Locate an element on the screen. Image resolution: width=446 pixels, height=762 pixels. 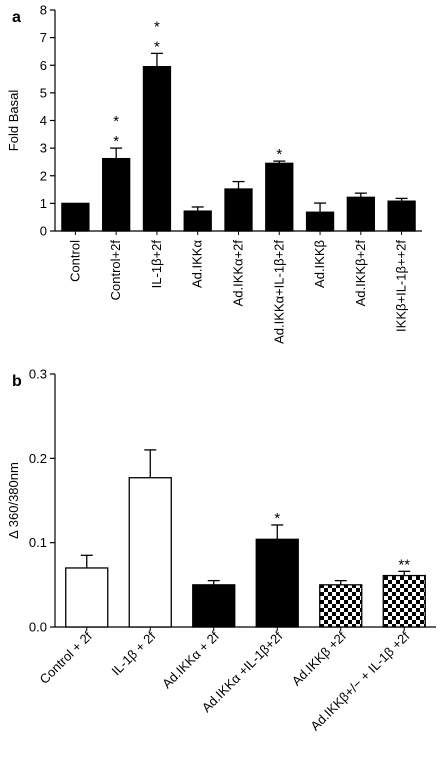
y-tick-label: 7 is located at coordinates (43, 37).